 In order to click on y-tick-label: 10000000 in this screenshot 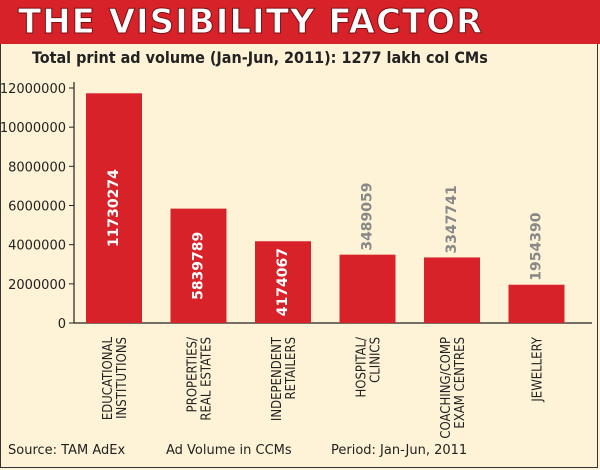, I will do `click(33, 128)`.